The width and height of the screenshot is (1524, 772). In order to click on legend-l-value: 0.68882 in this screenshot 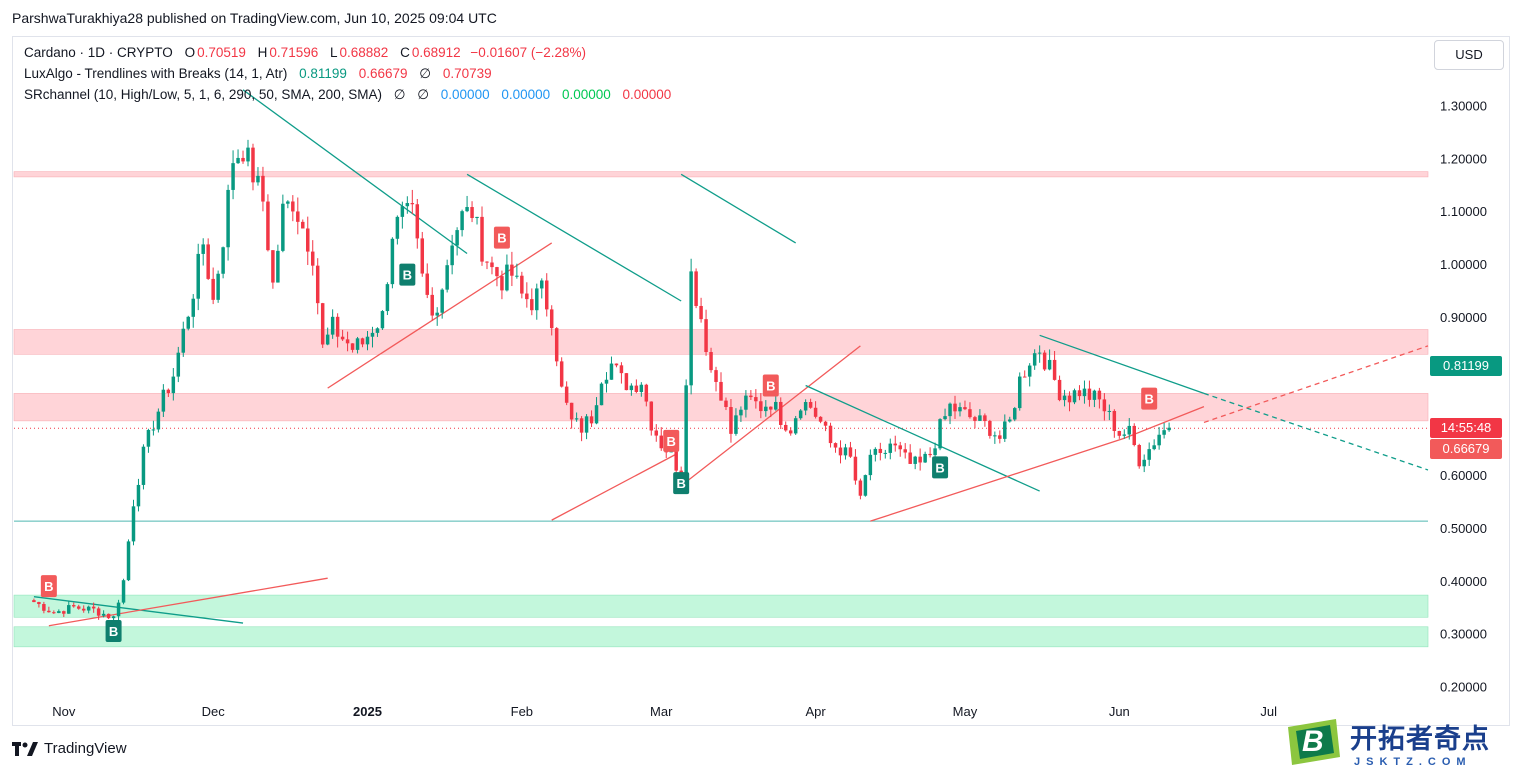, I will do `click(364, 52)`.